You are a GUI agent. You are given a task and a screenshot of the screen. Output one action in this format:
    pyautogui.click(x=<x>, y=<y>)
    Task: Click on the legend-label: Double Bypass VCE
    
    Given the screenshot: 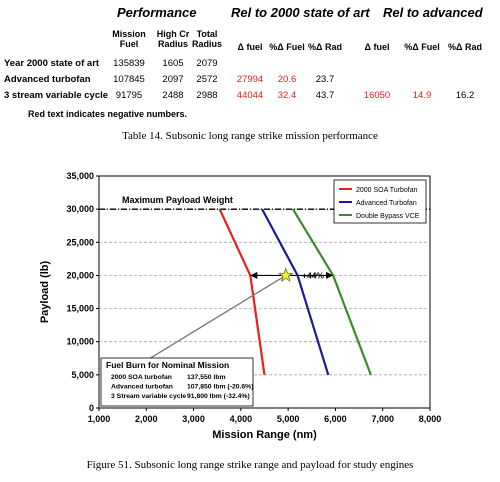 What is the action you would take?
    pyautogui.click(x=388, y=216)
    